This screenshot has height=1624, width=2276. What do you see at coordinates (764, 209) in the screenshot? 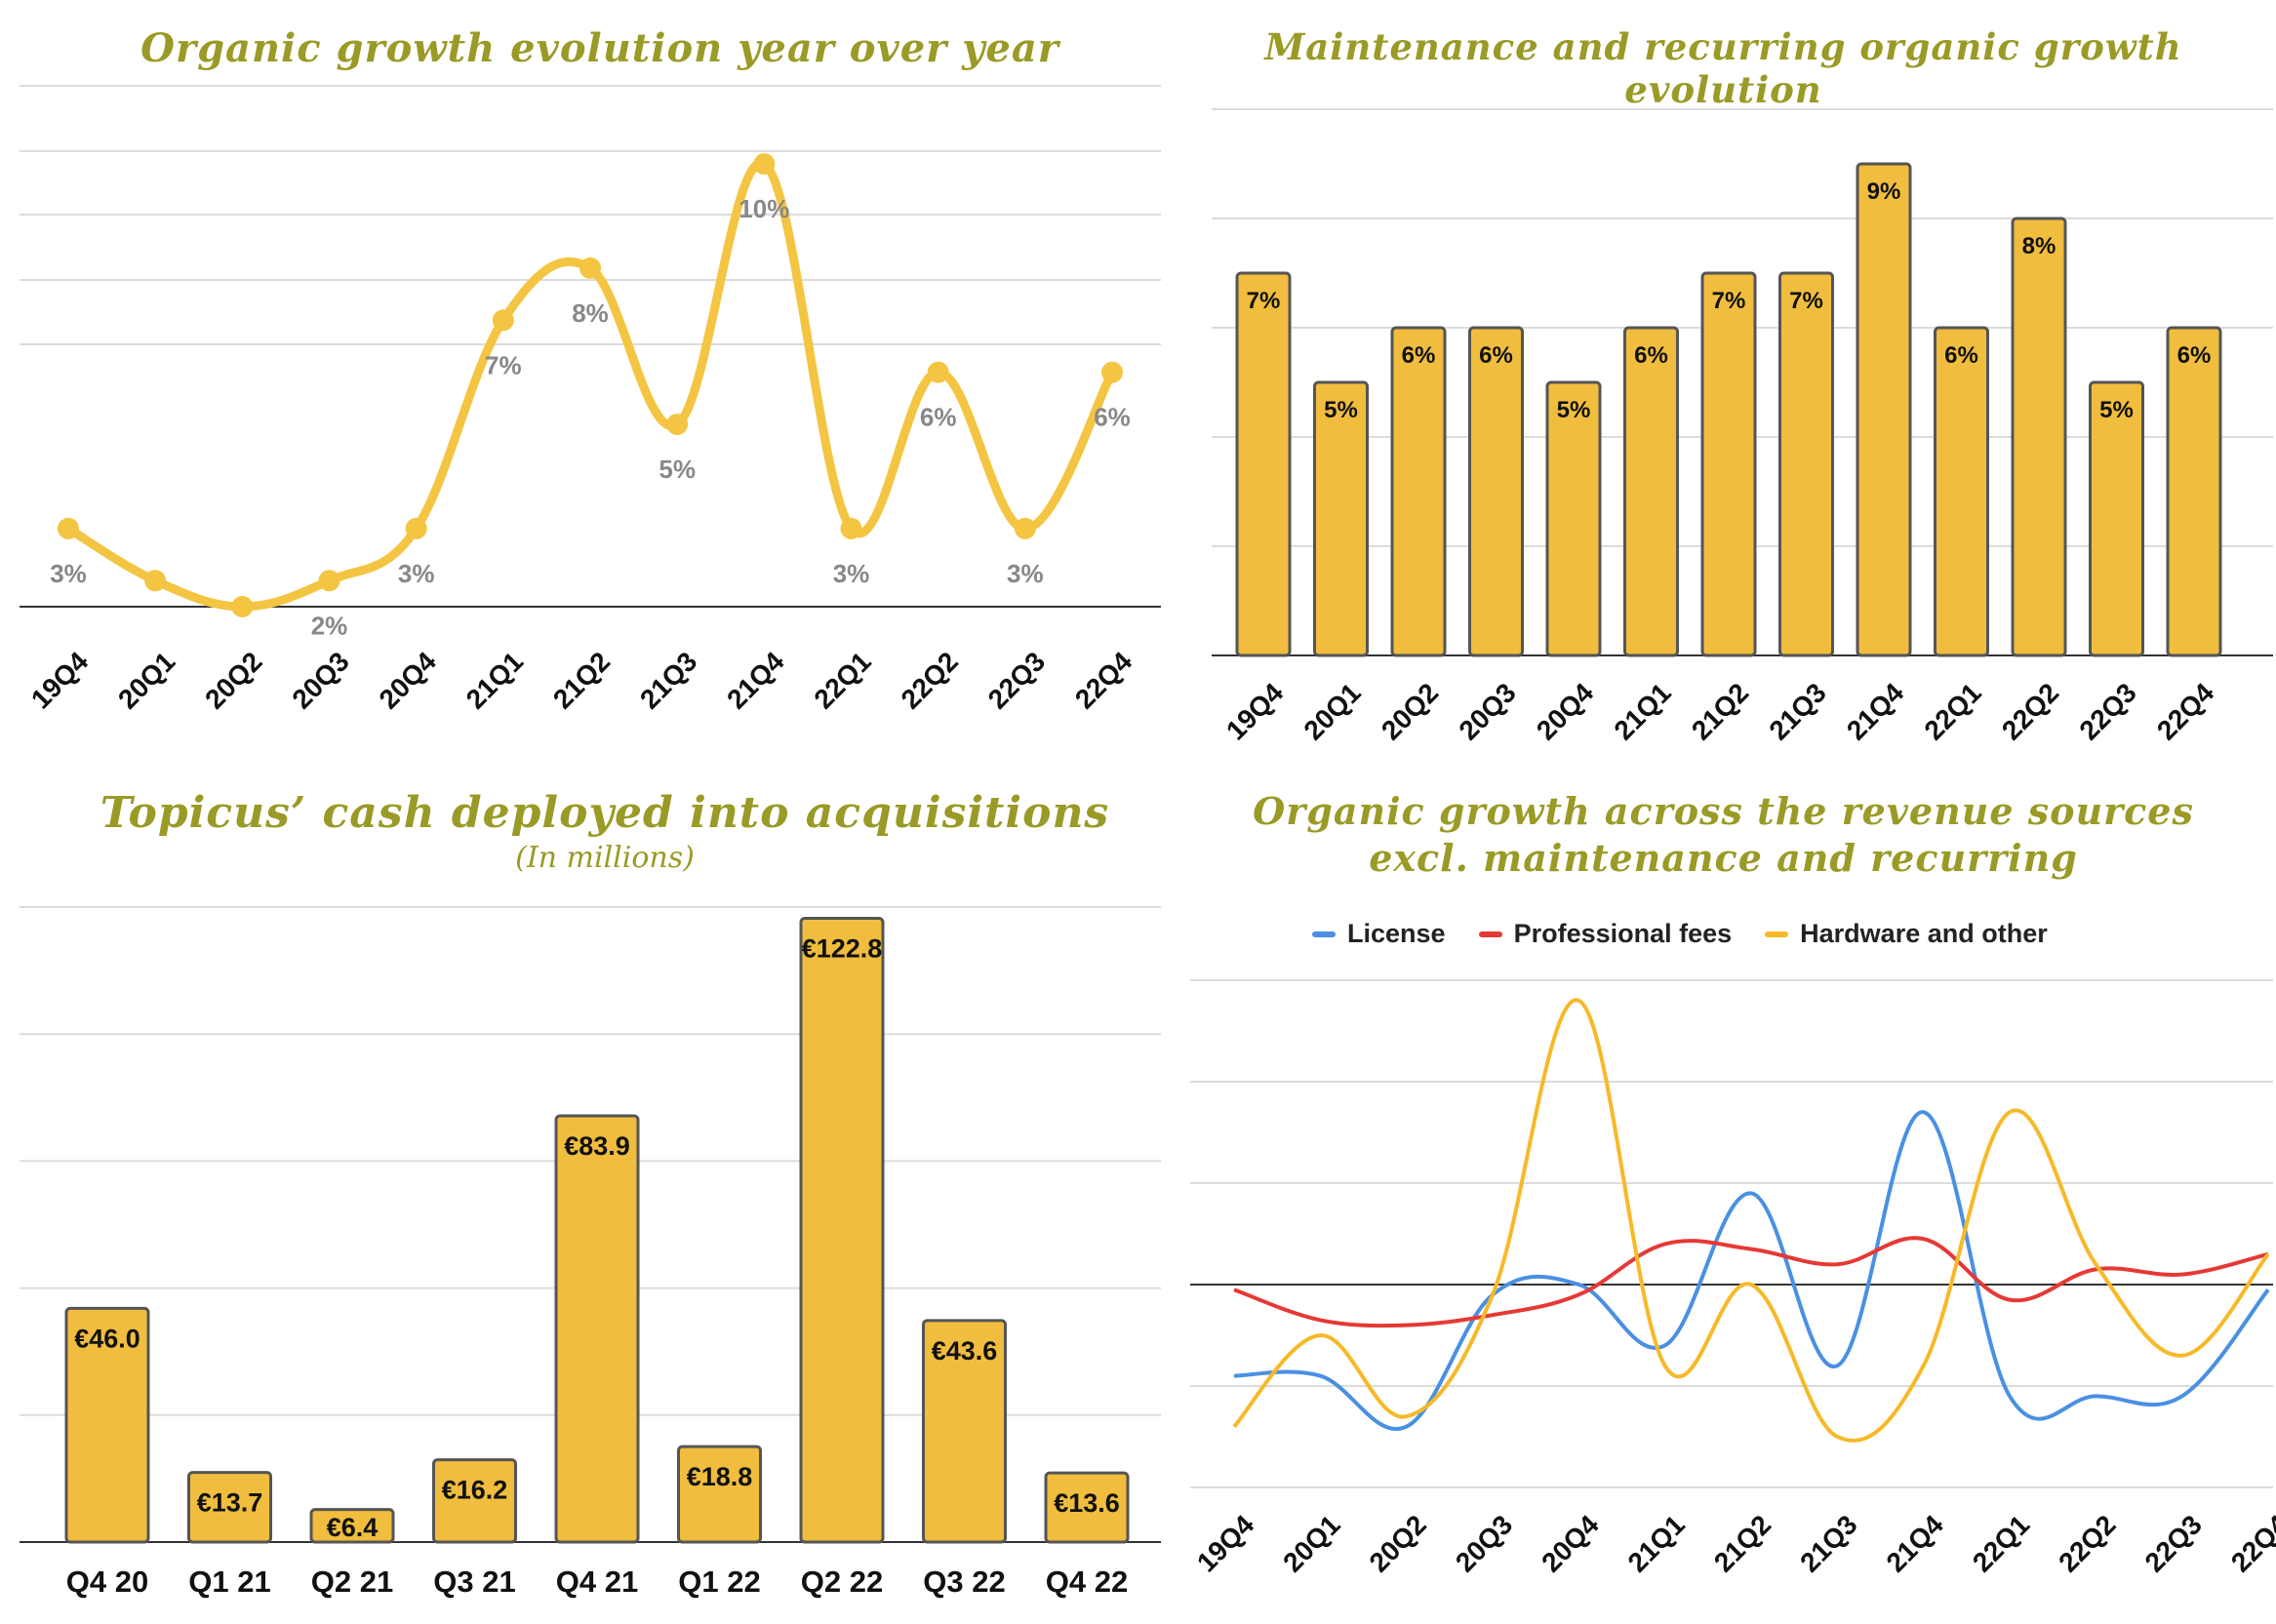
I see `data-label: 10%` at bounding box center [764, 209].